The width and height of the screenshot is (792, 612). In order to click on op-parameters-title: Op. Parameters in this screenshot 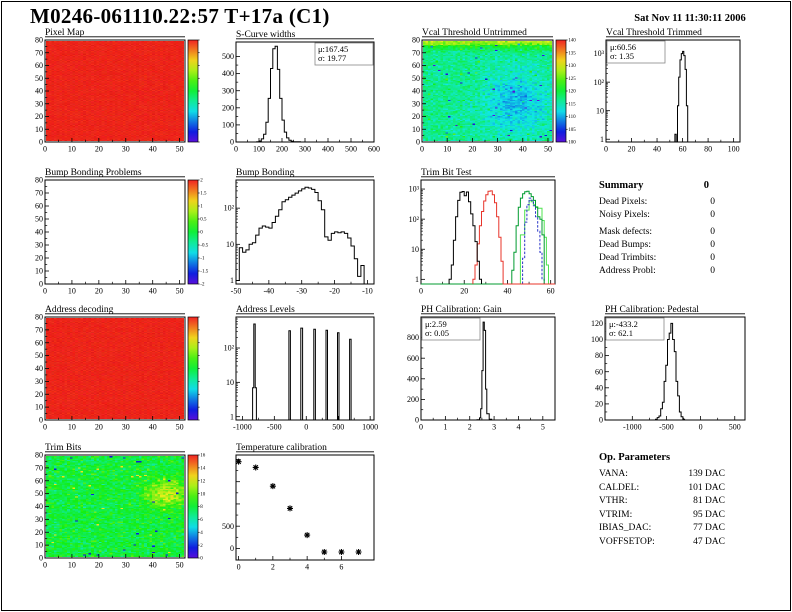, I will do `click(635, 457)`.